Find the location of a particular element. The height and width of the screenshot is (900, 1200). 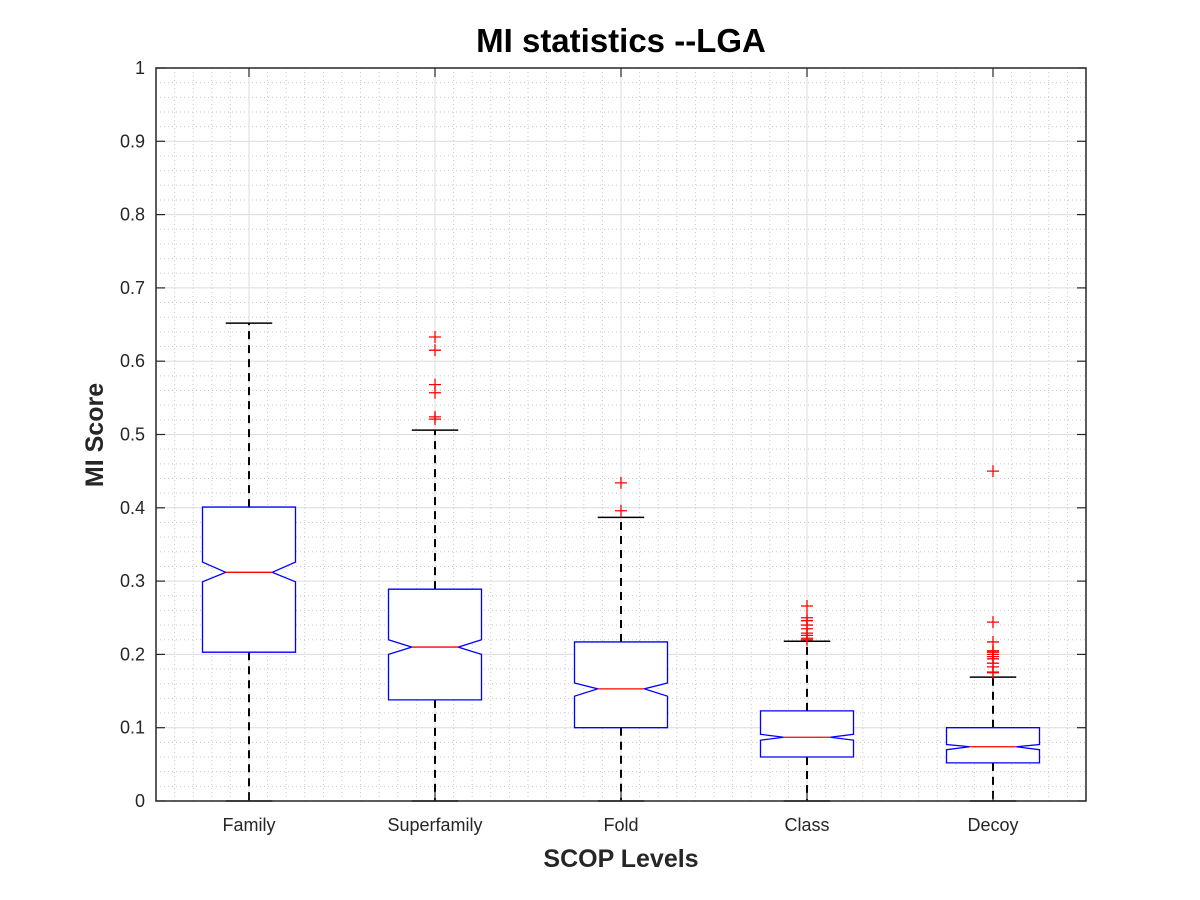

y-tick-label: 0 is located at coordinates (140, 801).